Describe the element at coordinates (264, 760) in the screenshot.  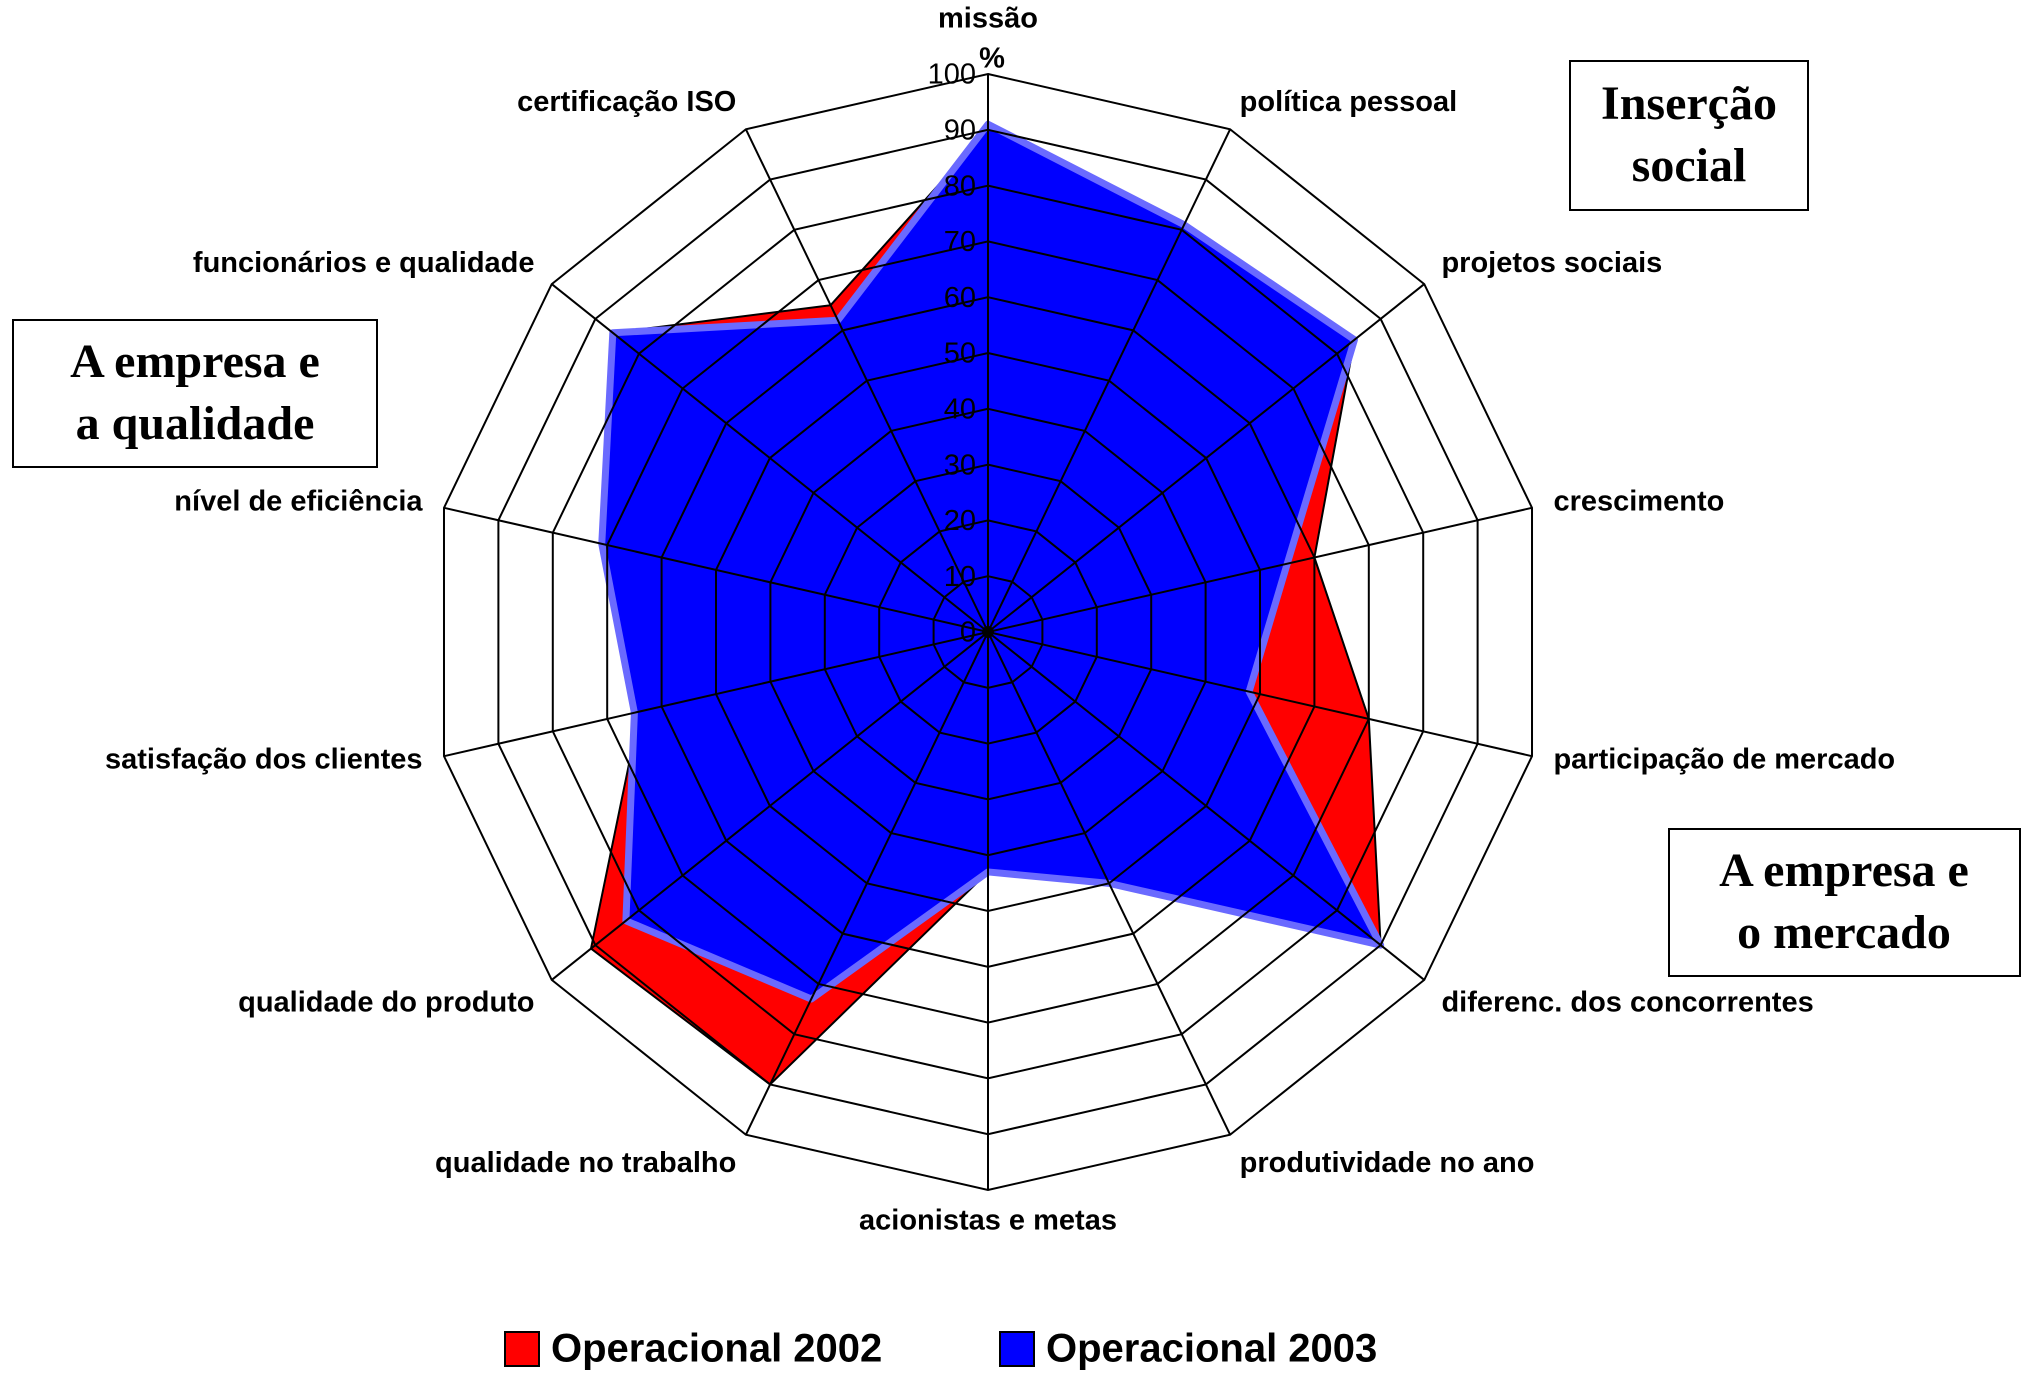
I see `category-label: satisfação dos clientes` at that location.